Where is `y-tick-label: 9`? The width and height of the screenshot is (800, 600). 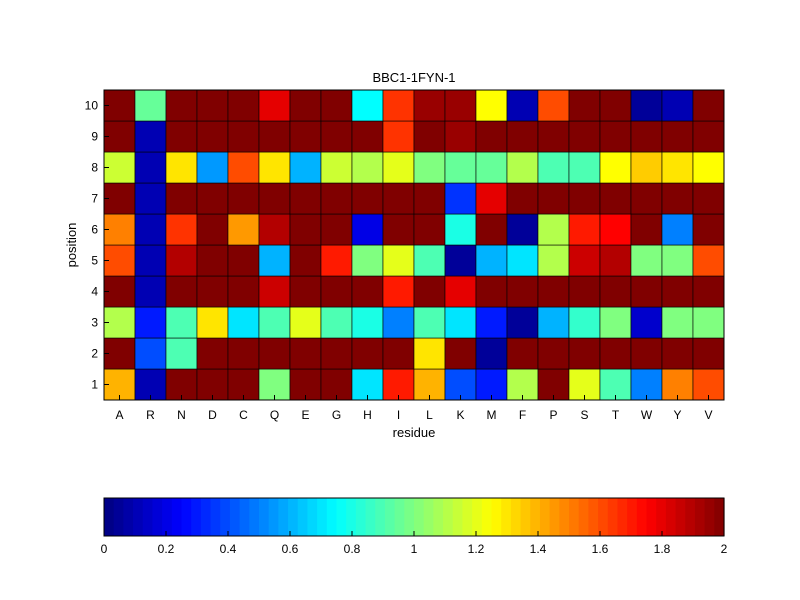
y-tick-label: 9 is located at coordinates (94, 137).